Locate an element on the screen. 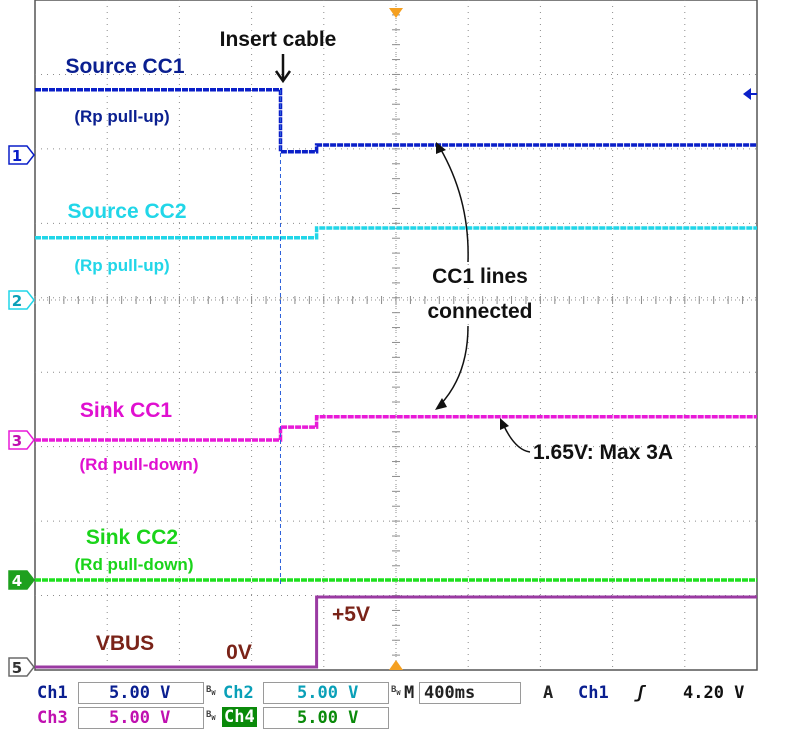 The image size is (788, 733). ch2-value-box: 5.00 V is located at coordinates (326, 693).